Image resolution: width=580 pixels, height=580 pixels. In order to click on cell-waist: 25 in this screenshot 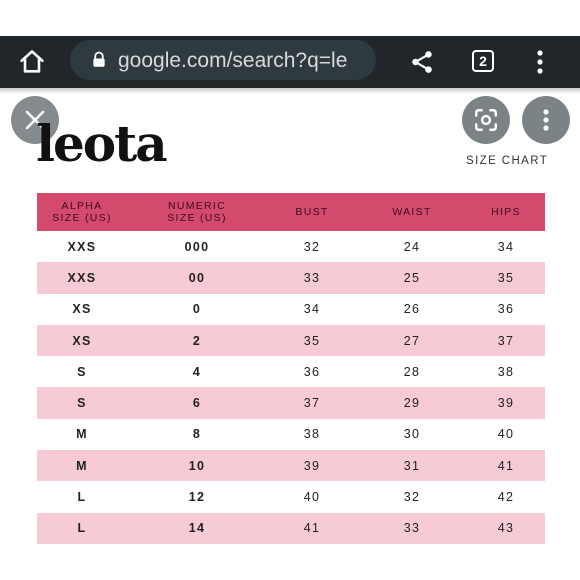, I will do `click(412, 278)`.